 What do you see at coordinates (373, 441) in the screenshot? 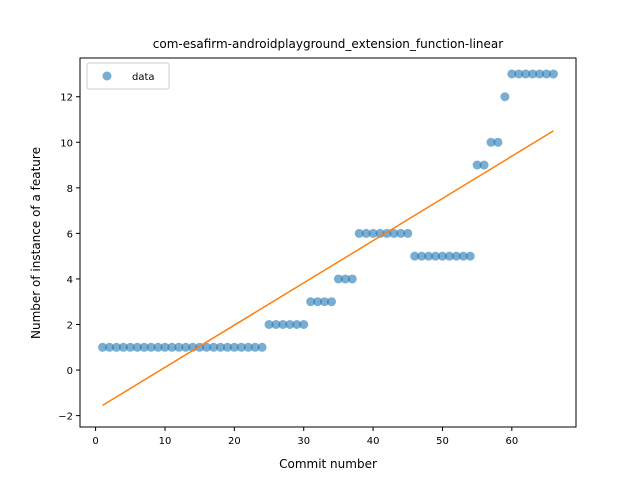
I see `x-tick-label: 40` at bounding box center [373, 441].